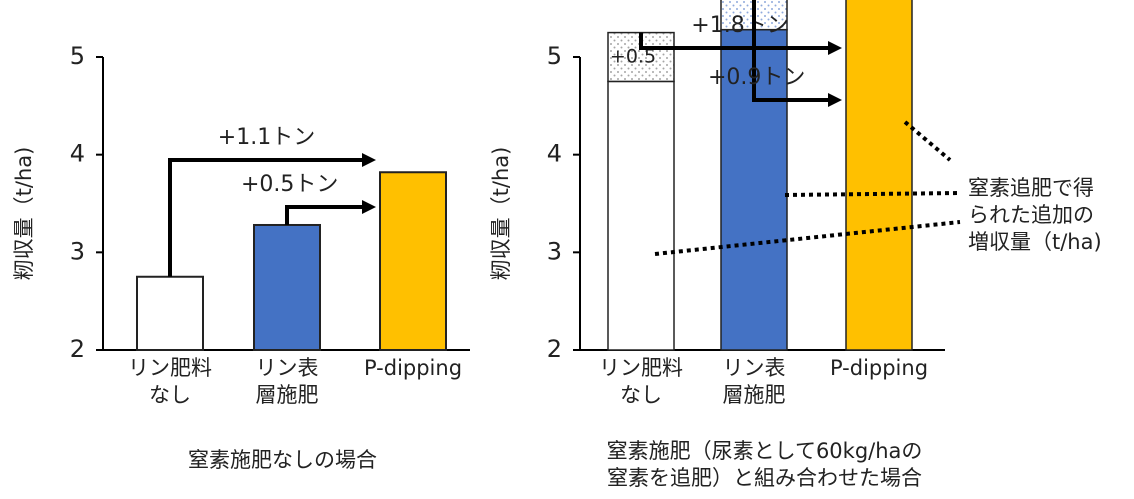  I want to click on annotation: +1.8トン, so click(739, 25).